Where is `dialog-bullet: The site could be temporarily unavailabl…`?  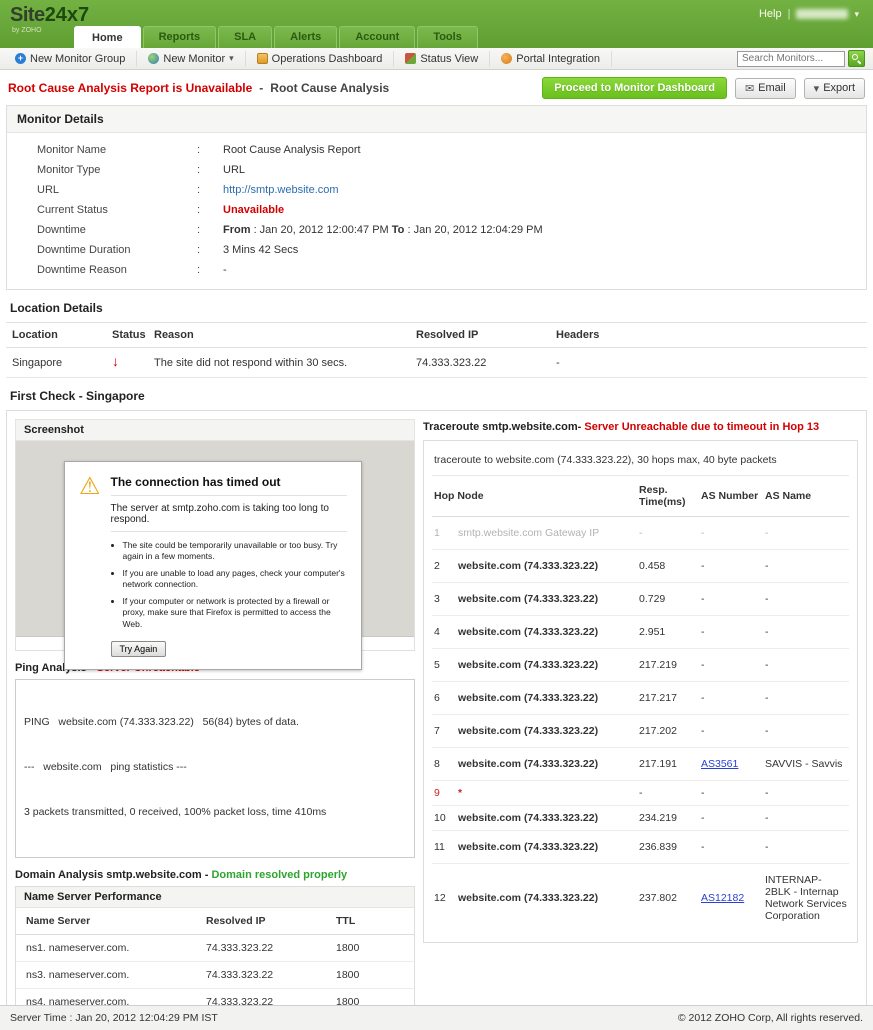
dialog-bullet: The site could be temporarily unavailabl… is located at coordinates (235, 551).